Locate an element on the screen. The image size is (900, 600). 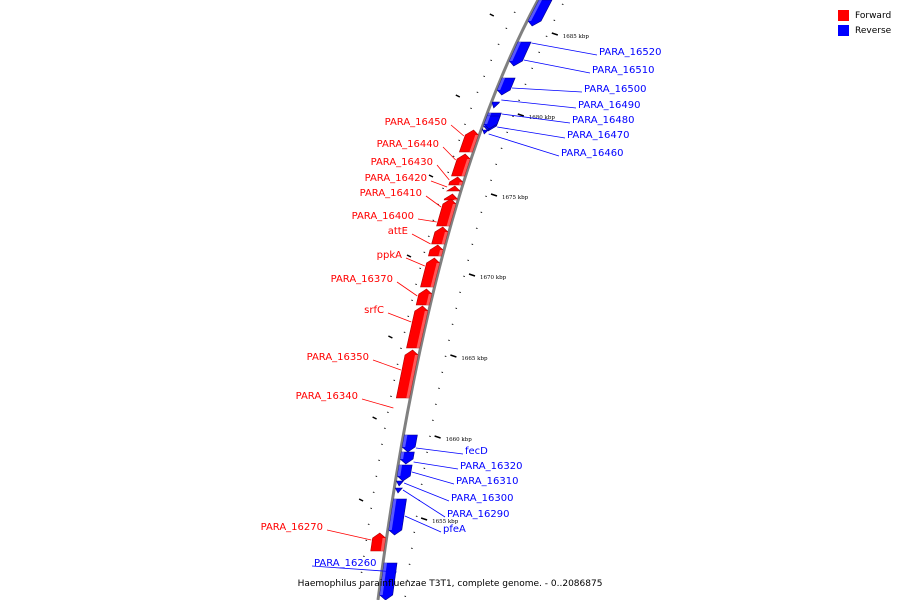
gene-label-para-16260: PARA_16260 is located at coordinates (345, 563).